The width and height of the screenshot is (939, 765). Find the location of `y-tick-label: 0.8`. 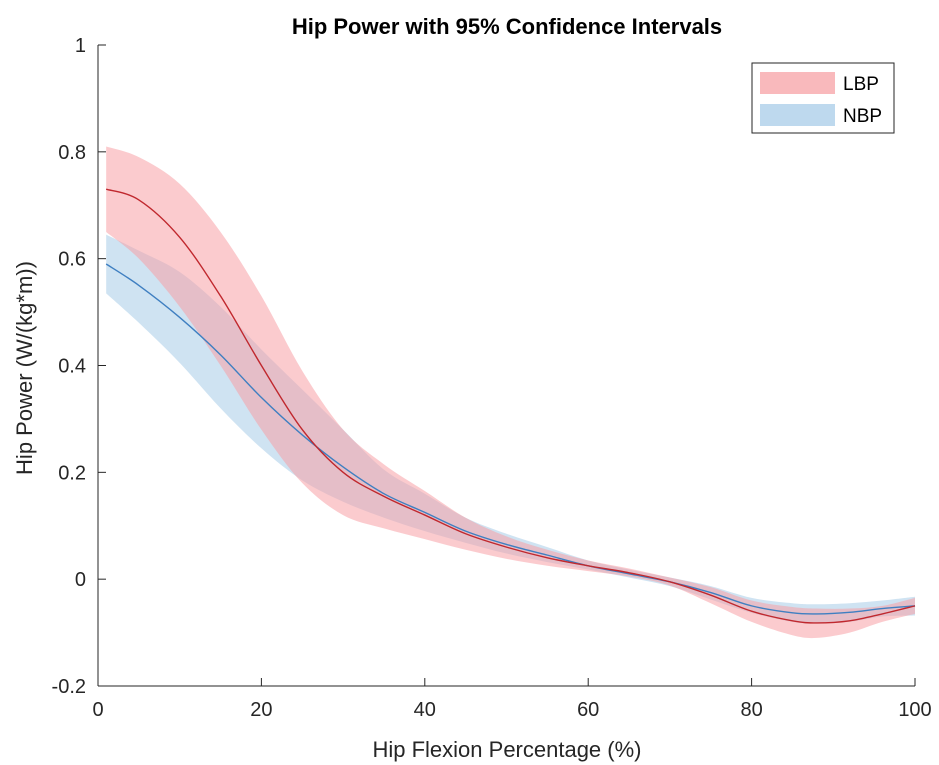

y-tick-label: 0.8 is located at coordinates (72, 153).